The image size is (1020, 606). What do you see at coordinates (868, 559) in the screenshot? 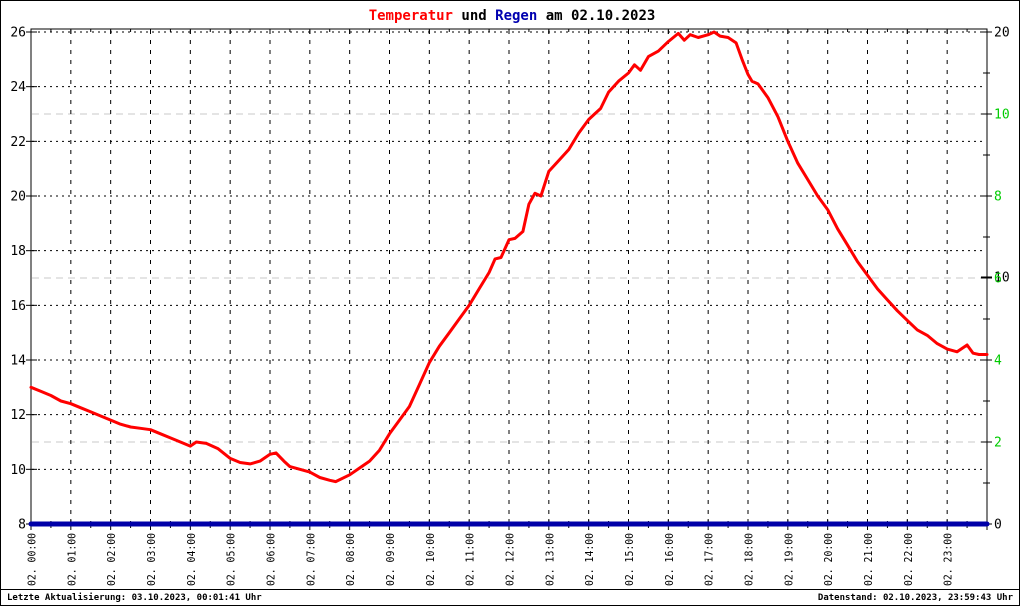
I see `svg-text: 02. 21:00` at bounding box center [868, 559].